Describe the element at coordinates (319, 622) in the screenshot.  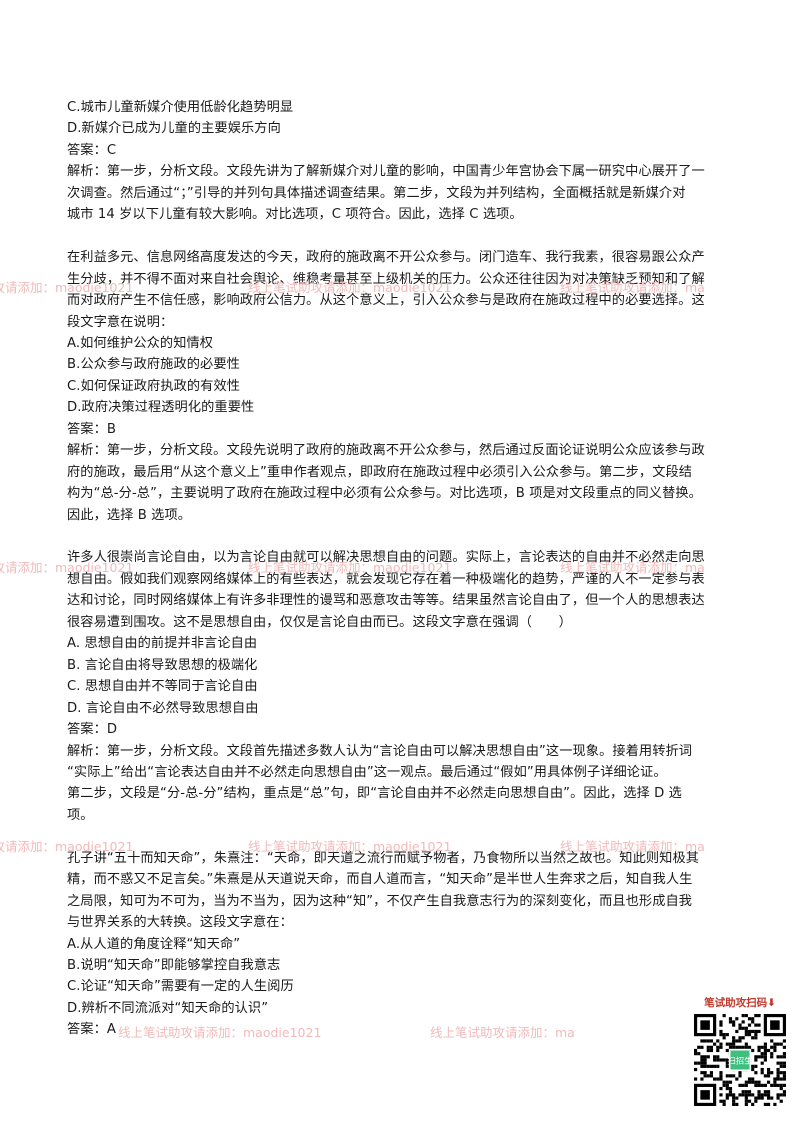
I see `text-line: 很容易遭到围攻。这不是思想自由，仅仅是言论自由而已。这段文字意在强调（ ）` at that location.